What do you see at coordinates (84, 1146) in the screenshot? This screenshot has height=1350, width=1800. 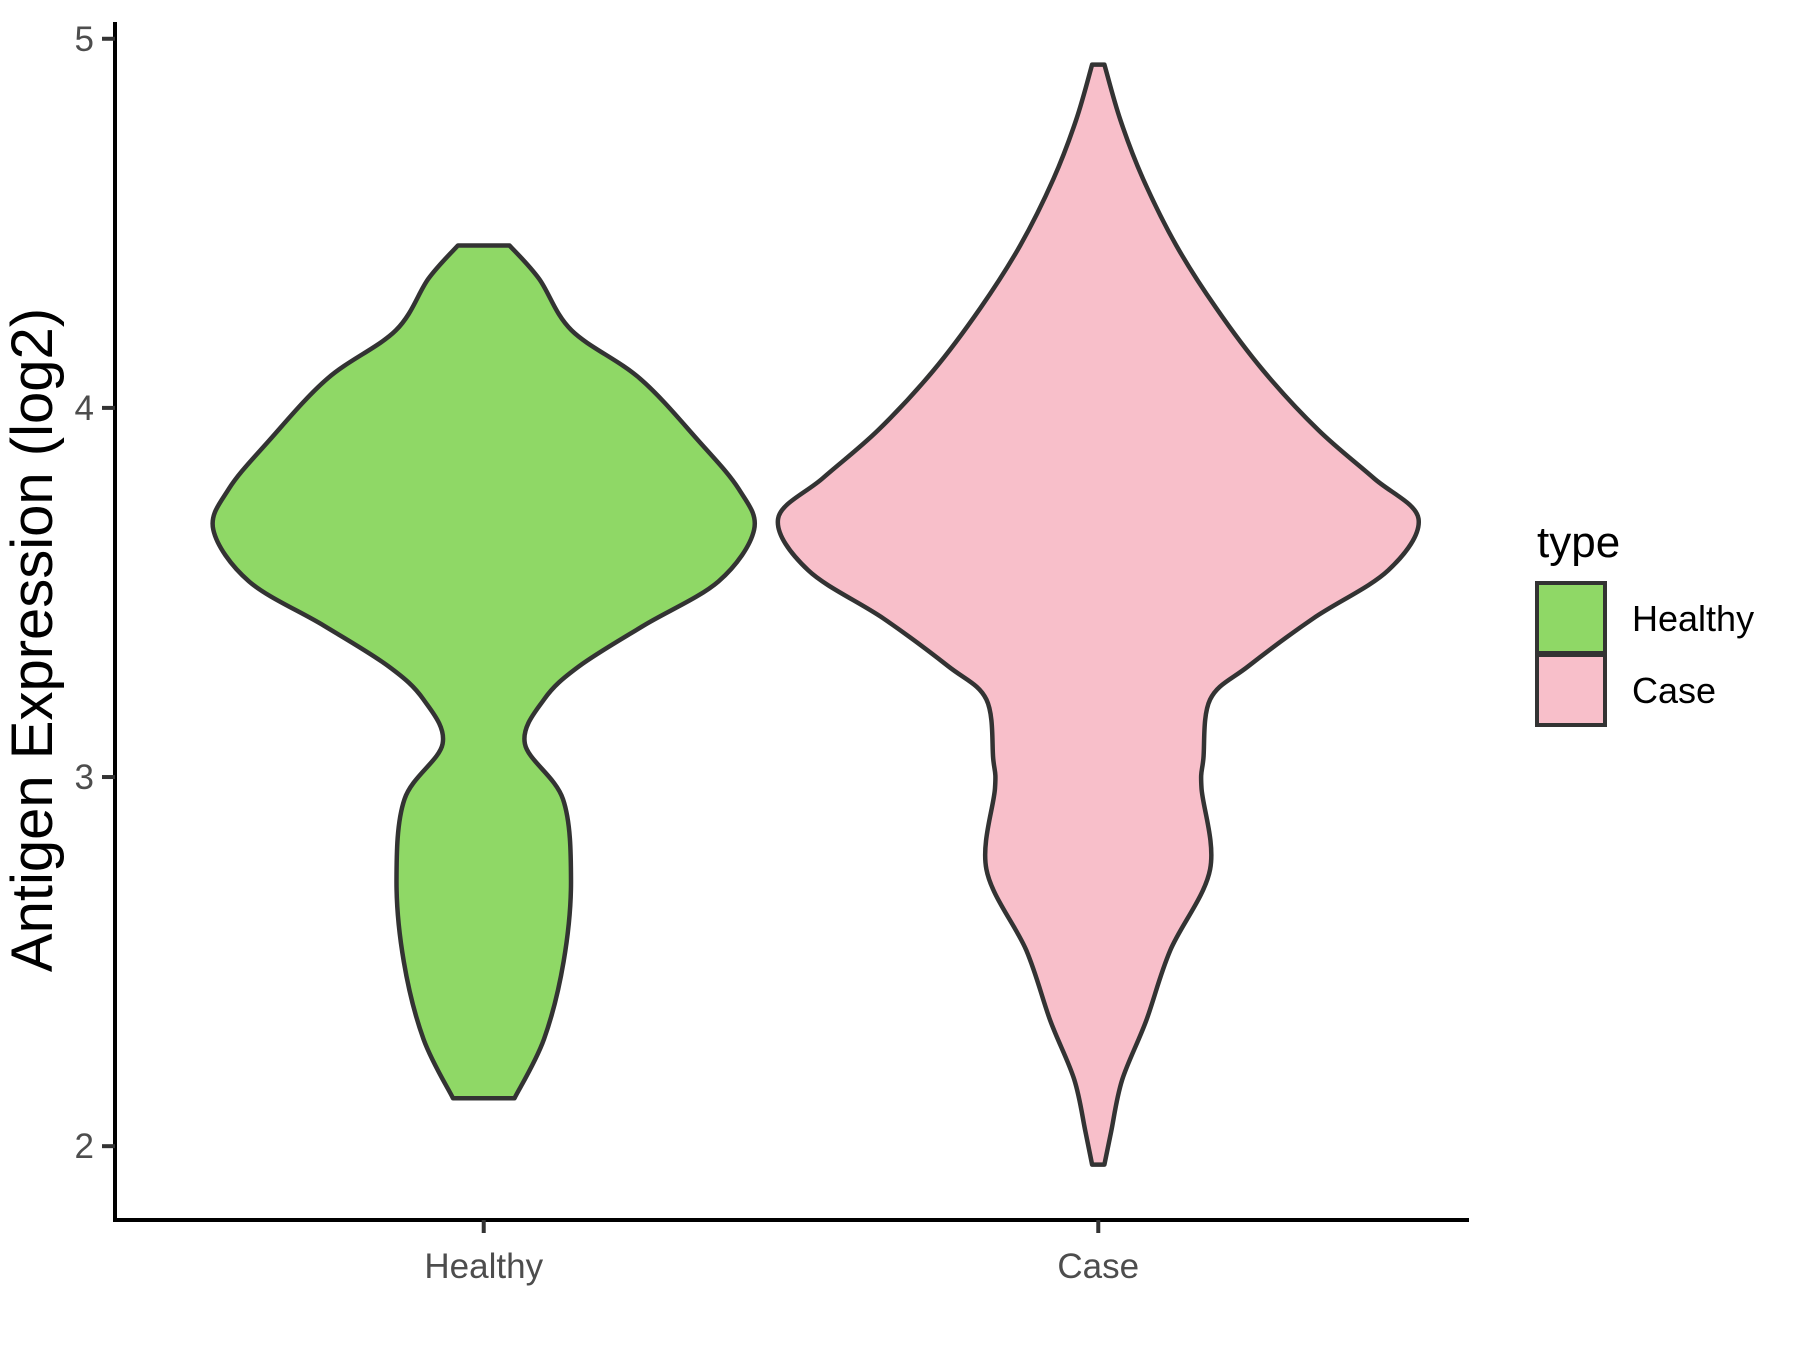 I see `y-tick-label: 2` at bounding box center [84, 1146].